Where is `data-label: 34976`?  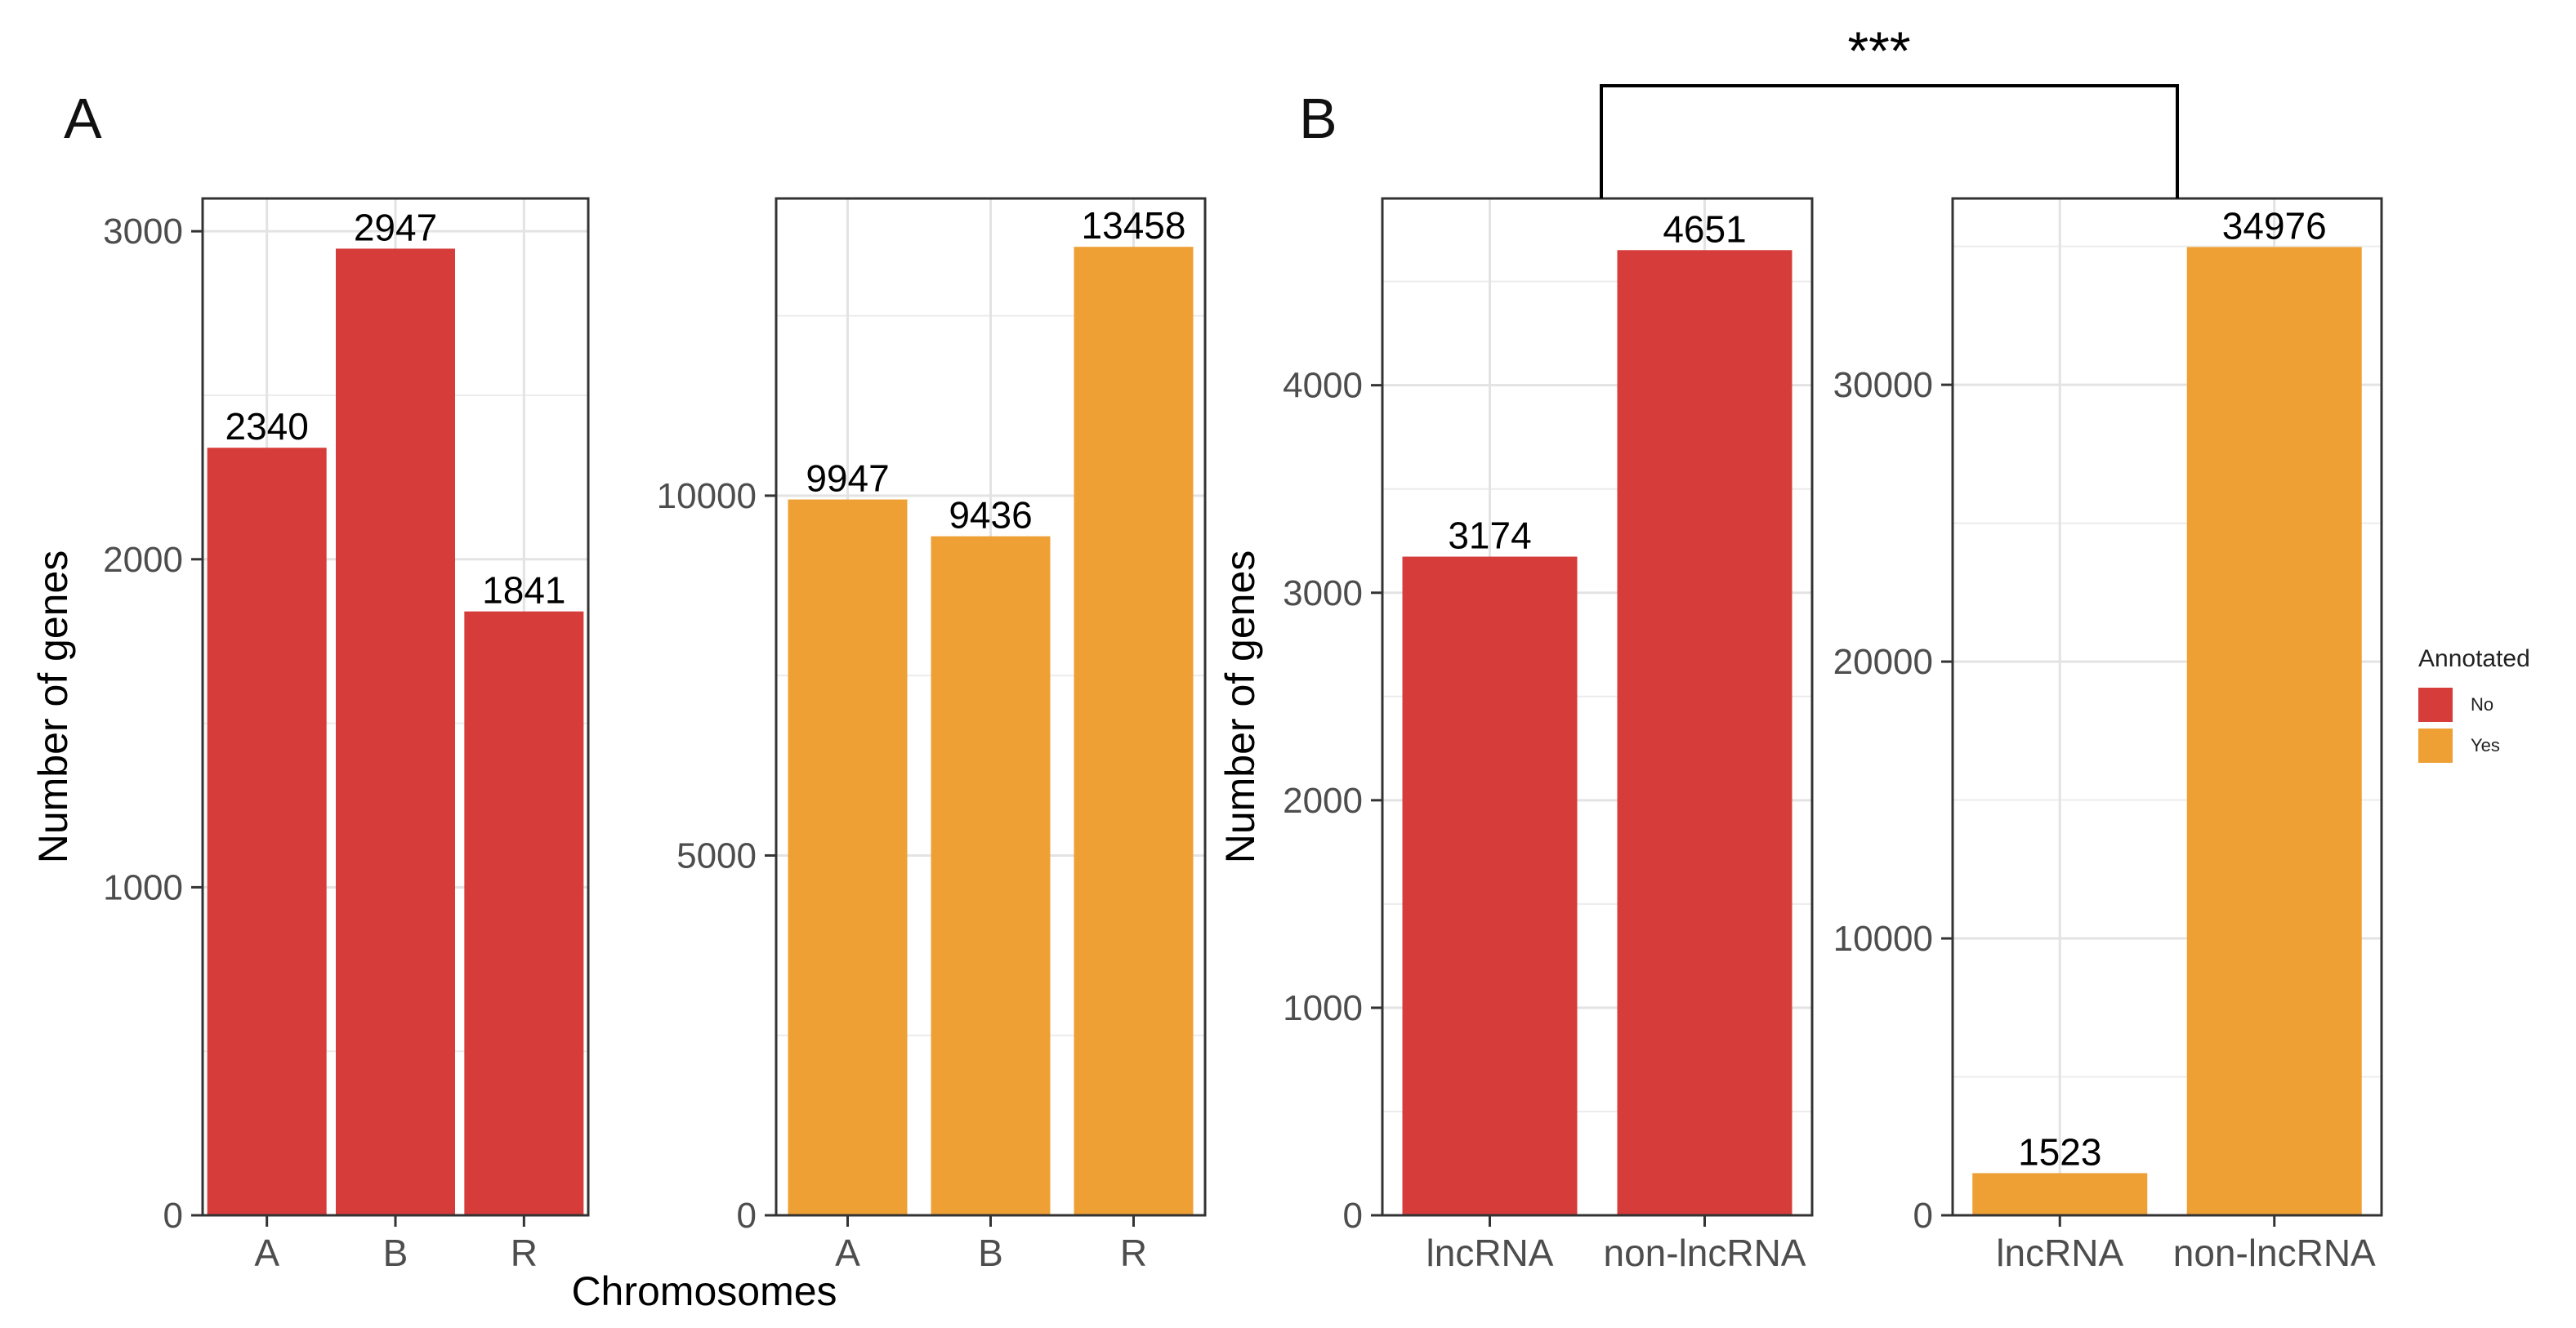 data-label: 34976 is located at coordinates (2275, 225).